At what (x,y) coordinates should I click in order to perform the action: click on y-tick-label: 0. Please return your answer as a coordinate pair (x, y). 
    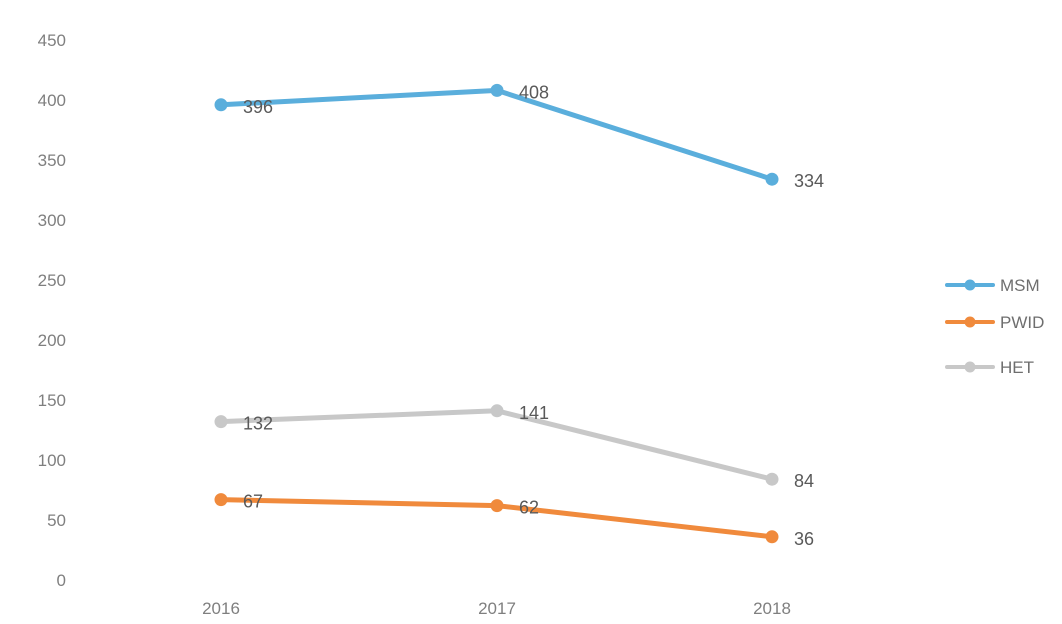
    Looking at the image, I should click on (61, 580).